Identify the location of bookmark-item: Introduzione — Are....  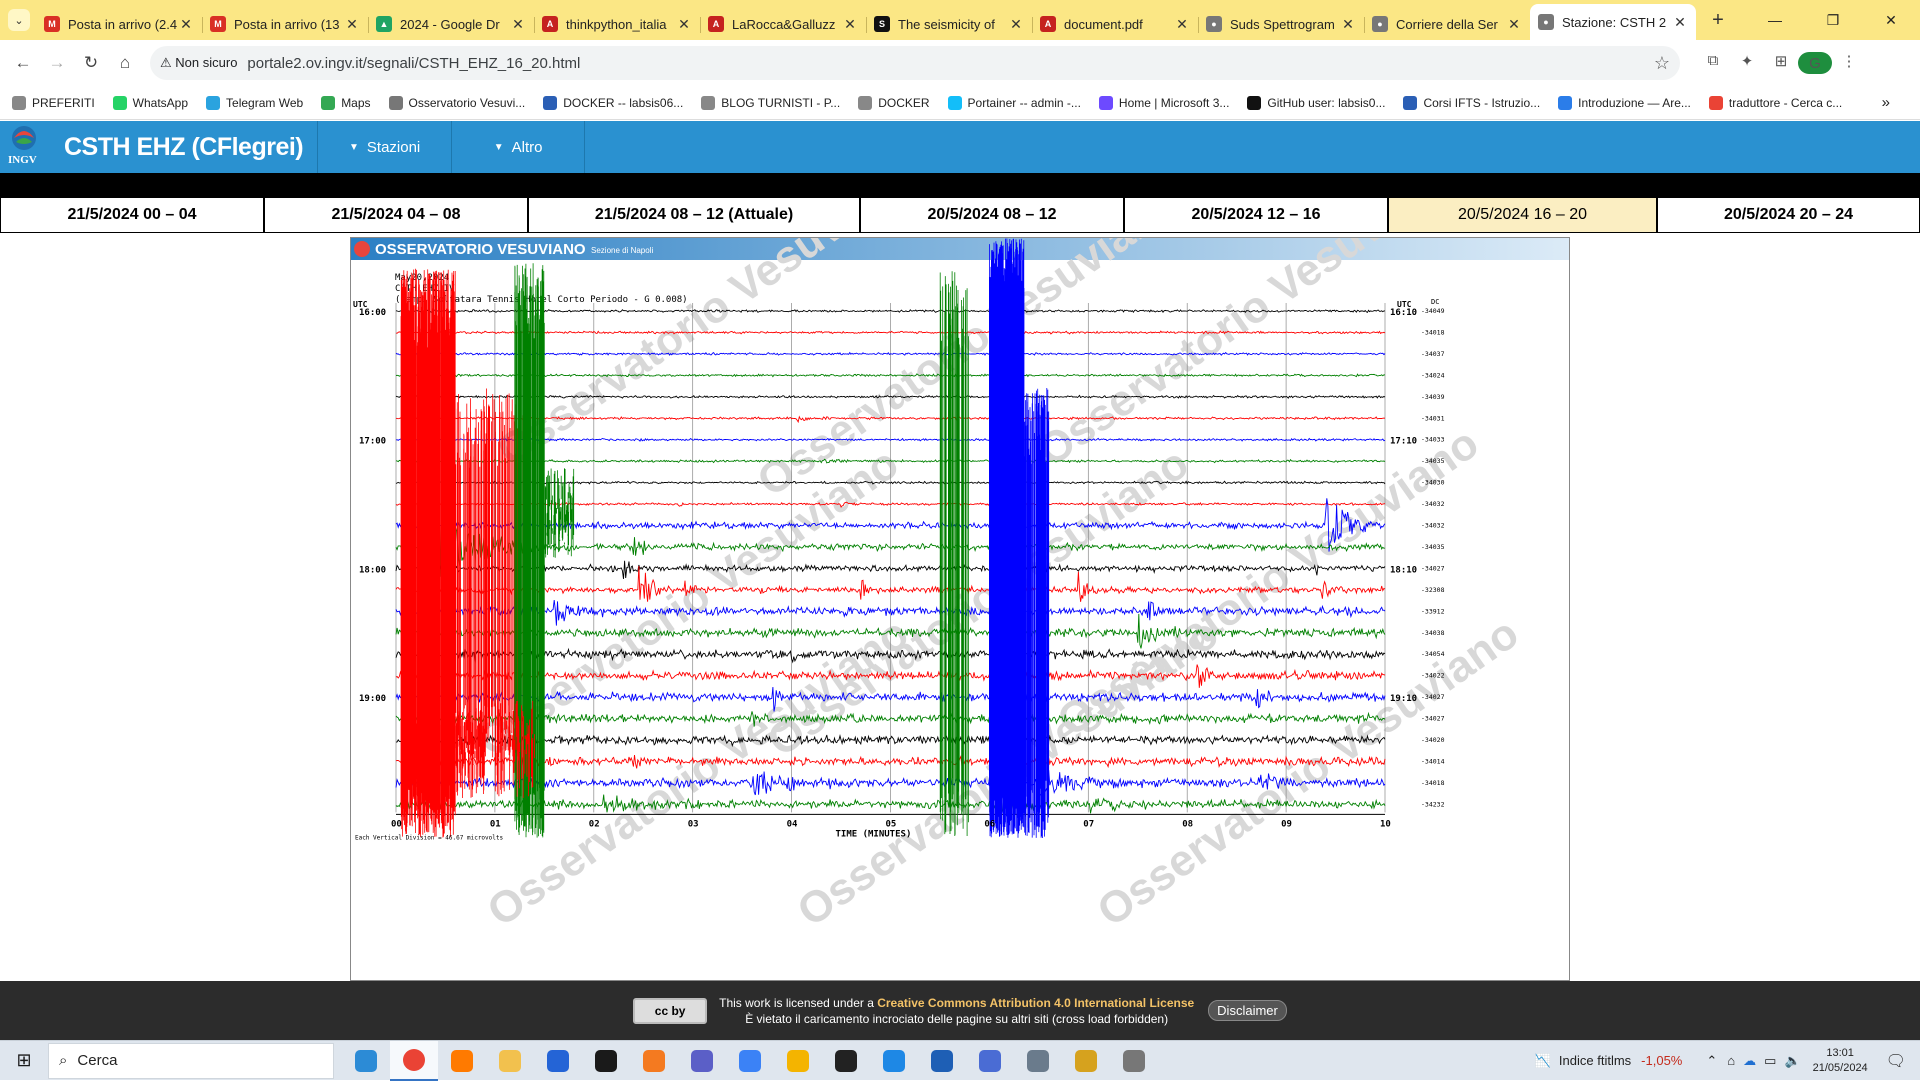
(1624, 102).